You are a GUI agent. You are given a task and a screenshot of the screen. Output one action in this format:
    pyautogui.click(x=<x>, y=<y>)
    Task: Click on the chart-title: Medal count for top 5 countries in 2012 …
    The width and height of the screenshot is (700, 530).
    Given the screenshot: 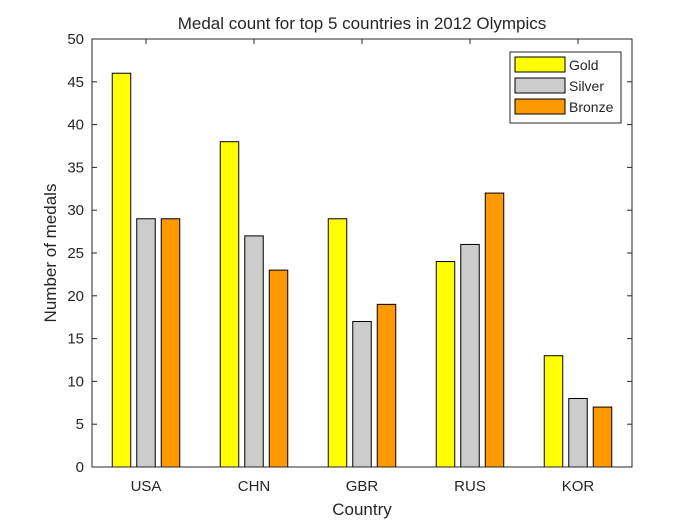 What is the action you would take?
    pyautogui.click(x=362, y=23)
    